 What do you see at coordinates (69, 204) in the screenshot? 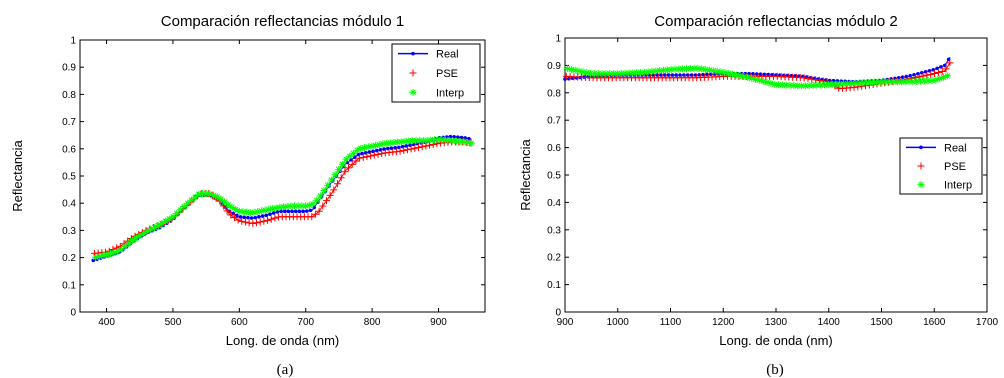
I see `y-tick-label: 0.4` at bounding box center [69, 204].